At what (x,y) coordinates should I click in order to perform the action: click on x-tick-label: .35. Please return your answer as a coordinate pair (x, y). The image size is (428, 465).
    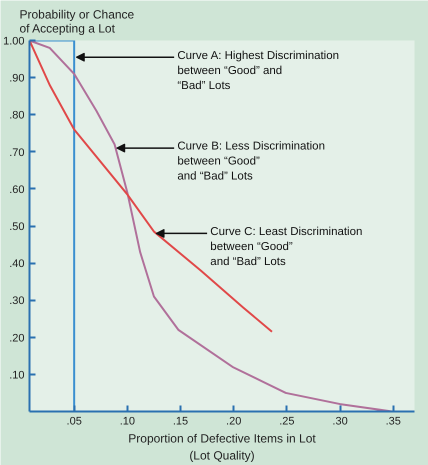
    Looking at the image, I should click on (393, 422).